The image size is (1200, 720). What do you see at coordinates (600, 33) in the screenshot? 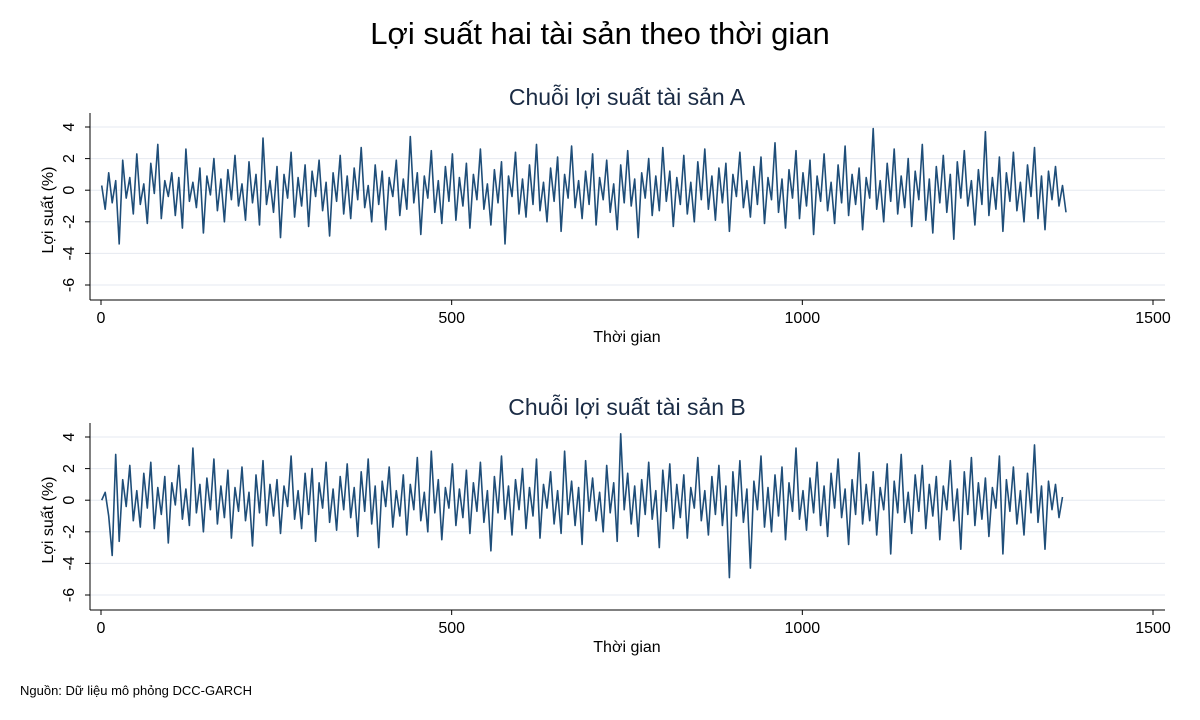
I see `main-title: Lợi suất hai tài sản theo thời gian` at bounding box center [600, 33].